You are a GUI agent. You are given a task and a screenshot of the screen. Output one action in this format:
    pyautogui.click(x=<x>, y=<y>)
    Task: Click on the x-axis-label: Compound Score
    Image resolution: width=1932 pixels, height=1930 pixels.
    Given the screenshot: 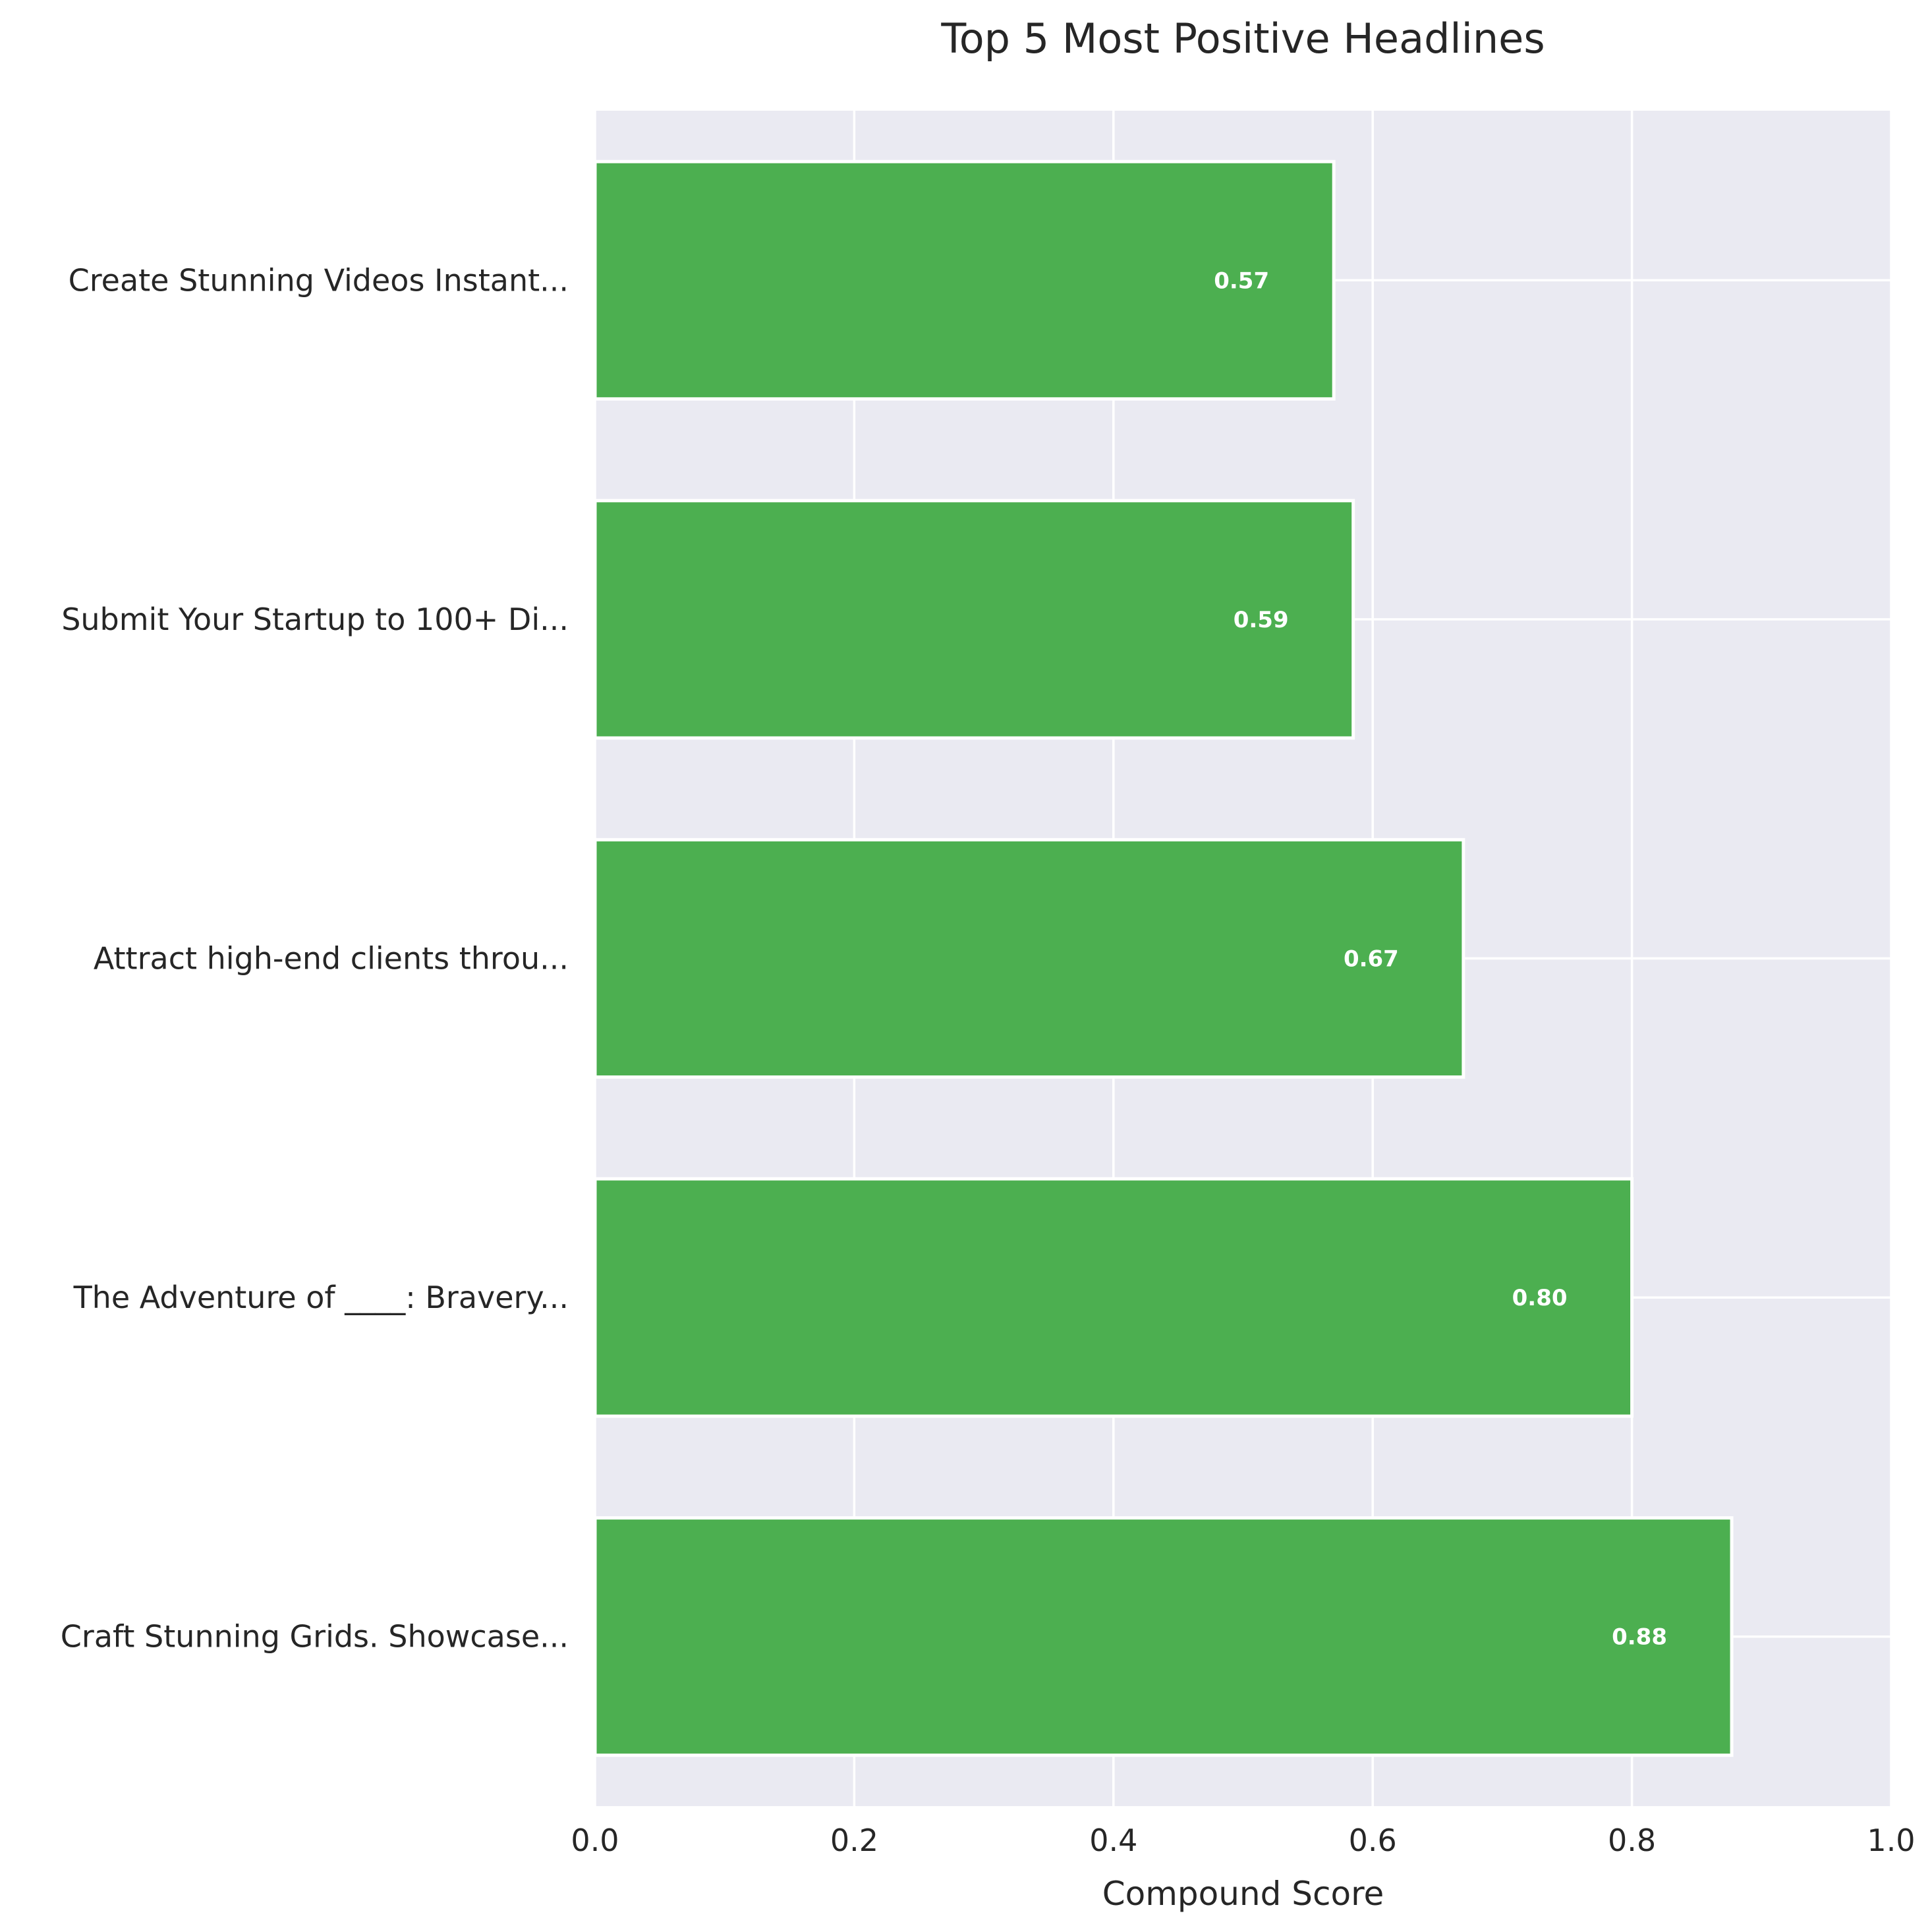 What is the action you would take?
    pyautogui.click(x=1243, y=1894)
    